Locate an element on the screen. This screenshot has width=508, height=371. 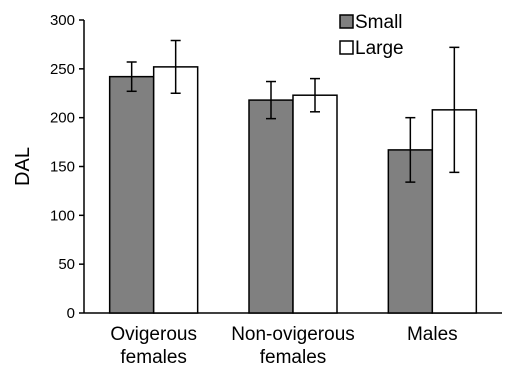
y-tick-label: 150 is located at coordinates (62, 167).